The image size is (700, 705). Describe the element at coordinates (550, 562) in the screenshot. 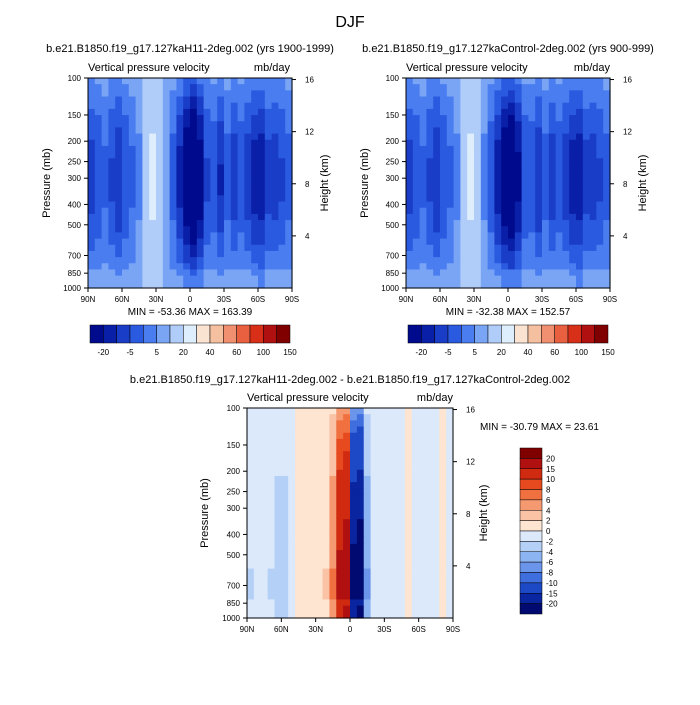

I see `p3-colorbar-label: -6` at that location.